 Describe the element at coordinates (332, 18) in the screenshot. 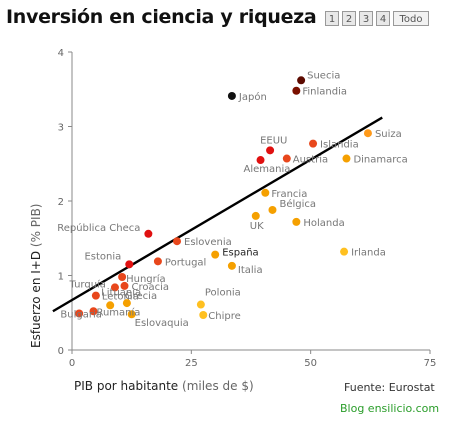

I see `page-button-1: 1` at that location.